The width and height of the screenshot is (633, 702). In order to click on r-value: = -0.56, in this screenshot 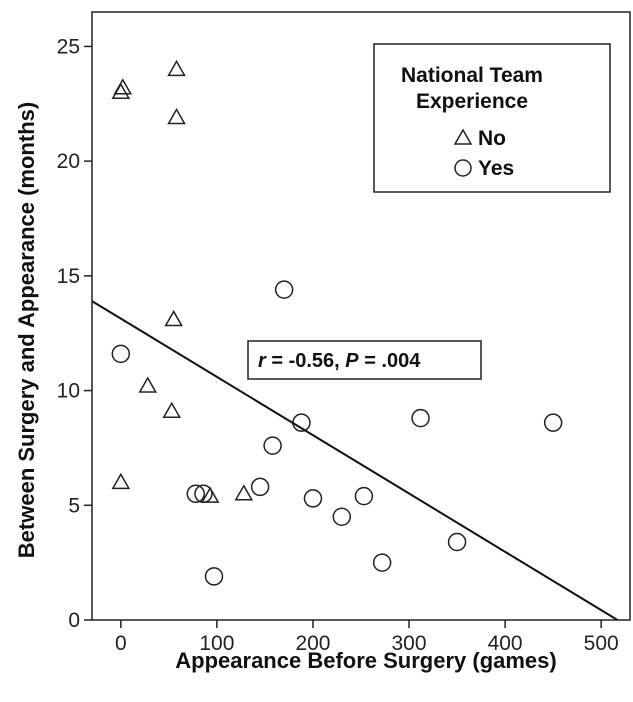, I will do `click(306, 361)`.